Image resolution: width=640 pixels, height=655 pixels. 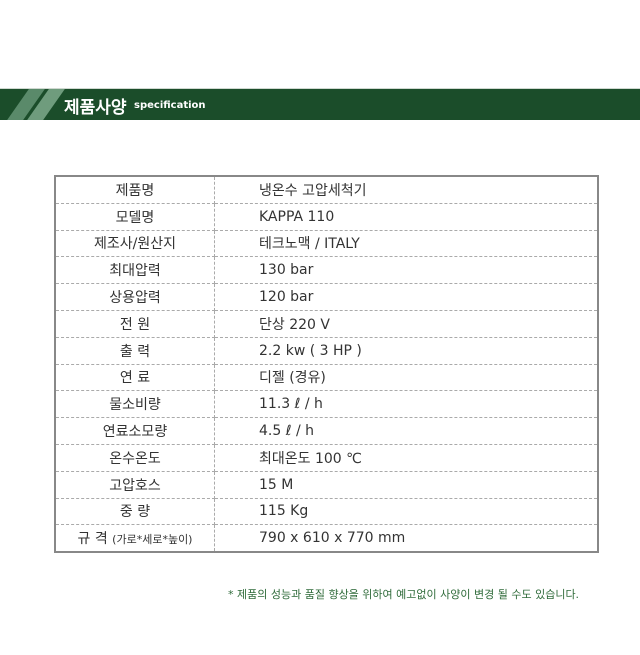 I want to click on spec-value: 최대온도 100 ℃, so click(x=406, y=458).